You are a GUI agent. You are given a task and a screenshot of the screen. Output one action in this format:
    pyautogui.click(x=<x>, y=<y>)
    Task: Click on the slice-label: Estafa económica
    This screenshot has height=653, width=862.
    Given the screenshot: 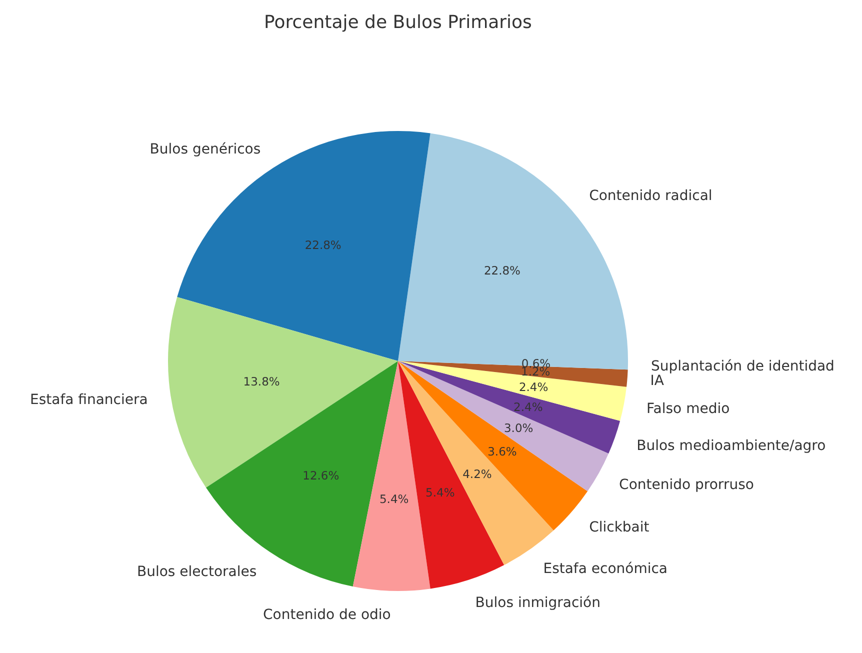 What is the action you would take?
    pyautogui.click(x=605, y=569)
    